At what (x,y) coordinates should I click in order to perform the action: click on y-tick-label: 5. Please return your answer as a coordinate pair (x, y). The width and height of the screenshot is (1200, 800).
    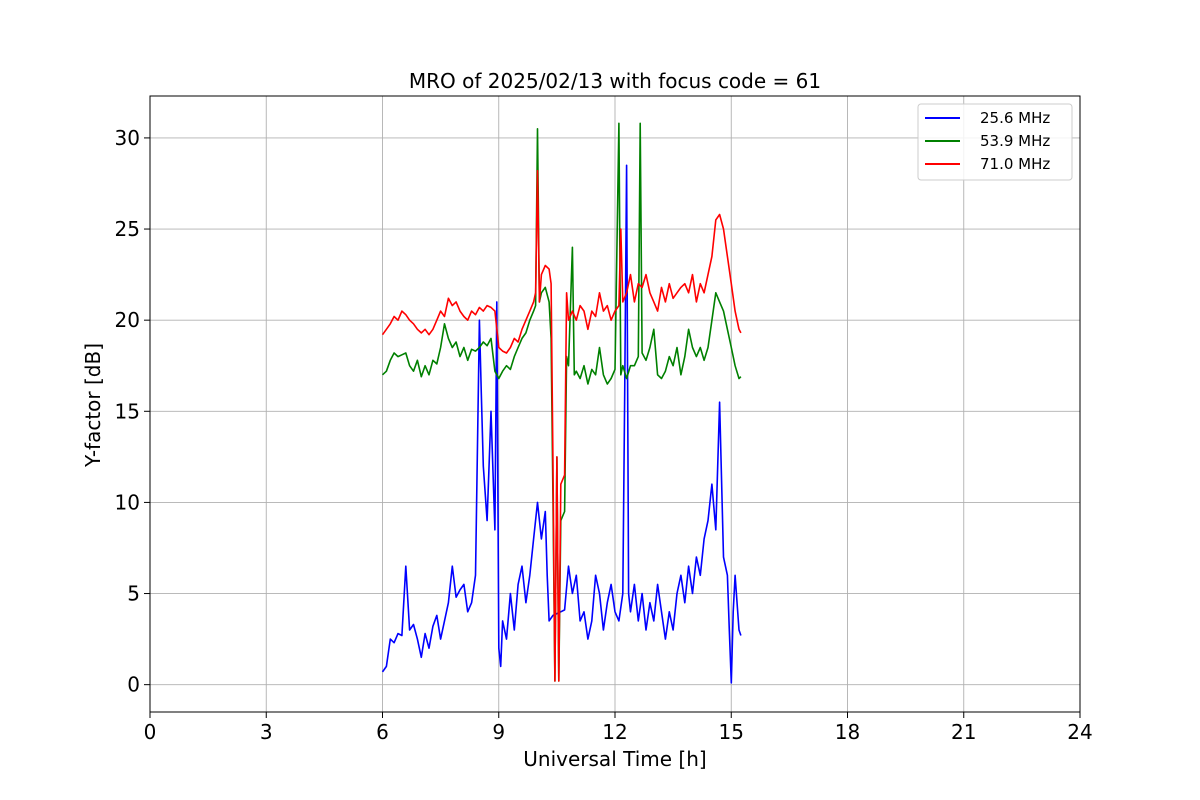
    Looking at the image, I should click on (133, 594).